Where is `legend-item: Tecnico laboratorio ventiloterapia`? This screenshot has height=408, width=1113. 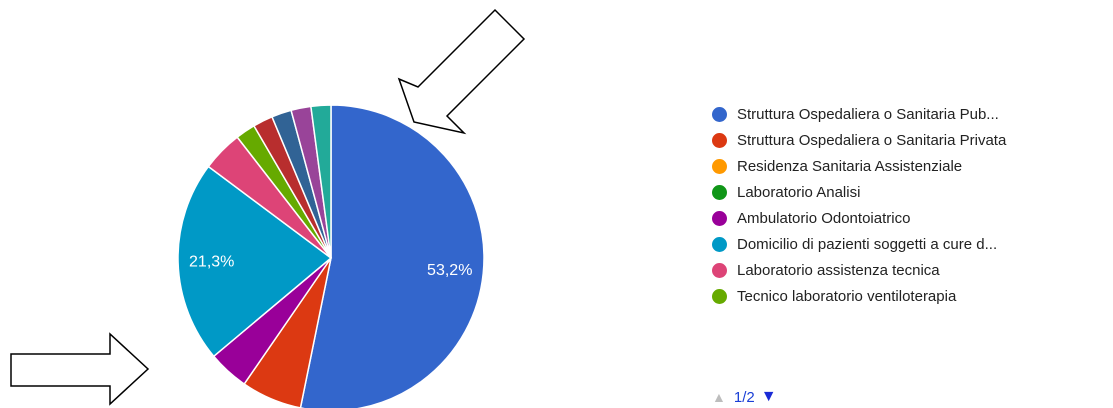 legend-item: Tecnico laboratorio ventiloterapia is located at coordinates (859, 296).